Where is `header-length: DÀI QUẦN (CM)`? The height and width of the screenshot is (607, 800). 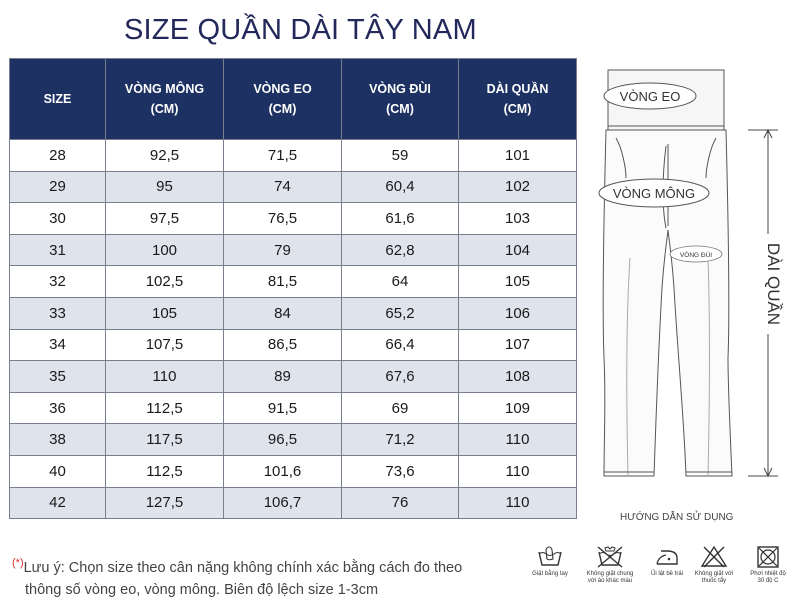
header-length: DÀI QUẦN (CM) is located at coordinates (517, 99).